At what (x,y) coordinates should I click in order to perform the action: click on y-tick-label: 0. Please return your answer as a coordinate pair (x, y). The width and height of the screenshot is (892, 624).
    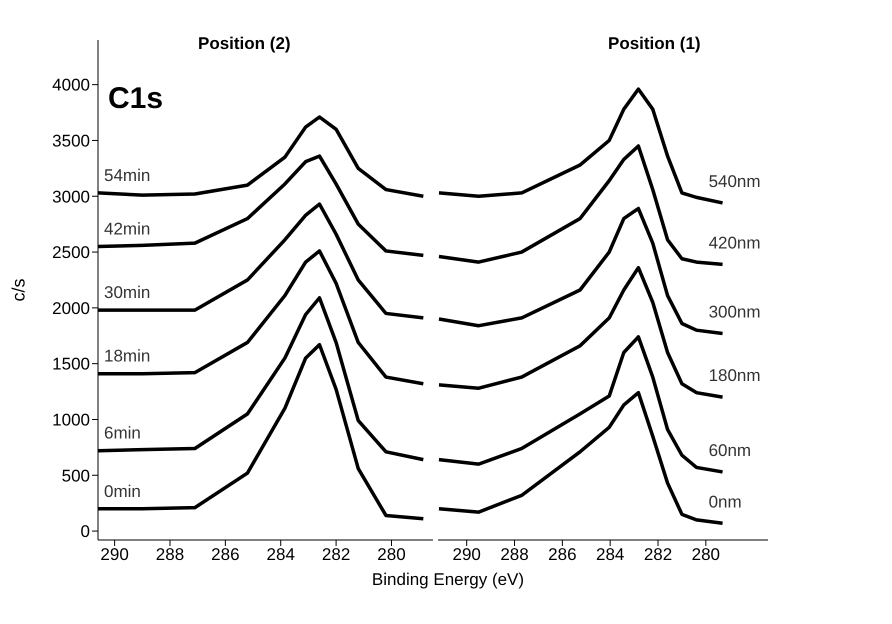
    Looking at the image, I should click on (85, 532).